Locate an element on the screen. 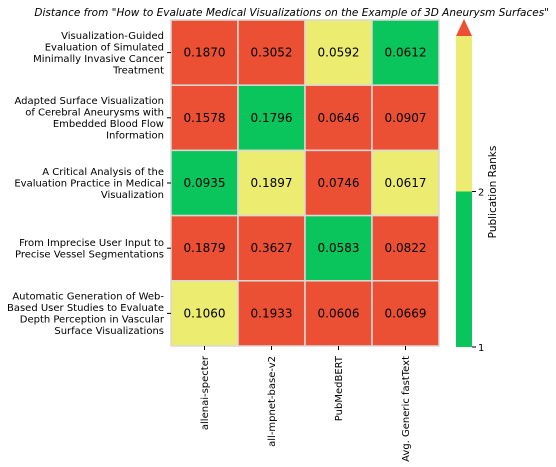 Image resolution: width=556 pixels, height=467 pixels. cell-value-label: 0.1879 is located at coordinates (205, 248).